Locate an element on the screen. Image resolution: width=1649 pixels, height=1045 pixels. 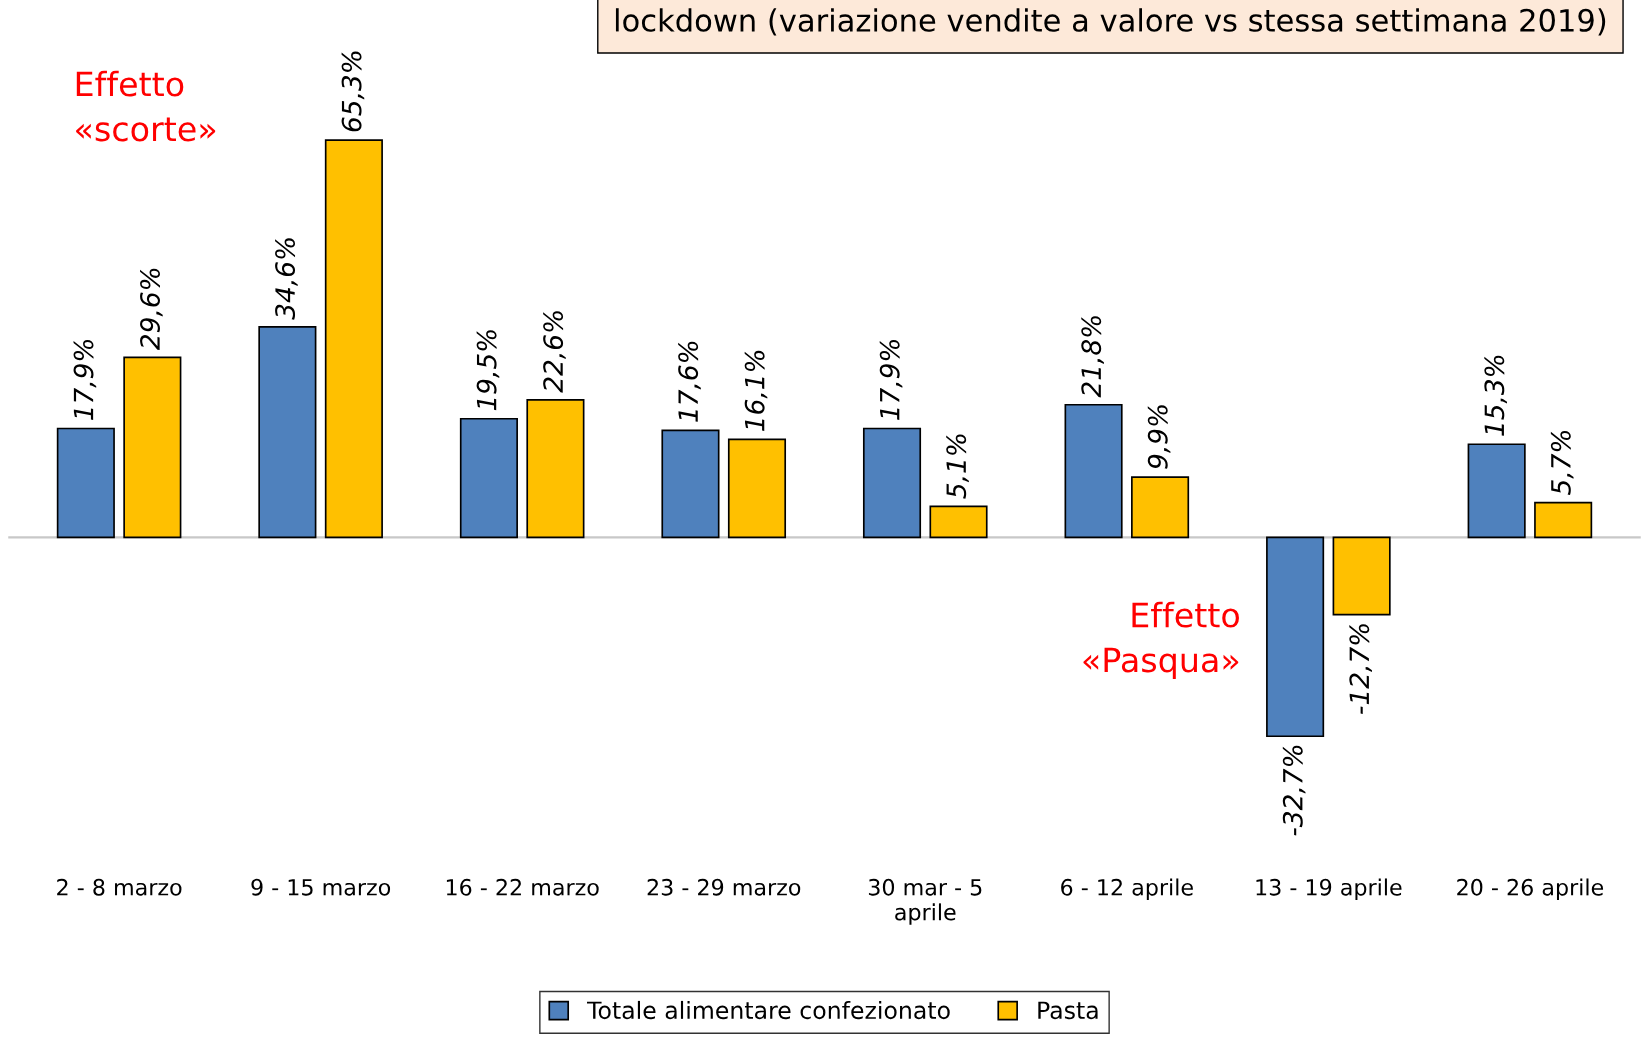
data-label: 22,6% is located at coordinates (554, 352).